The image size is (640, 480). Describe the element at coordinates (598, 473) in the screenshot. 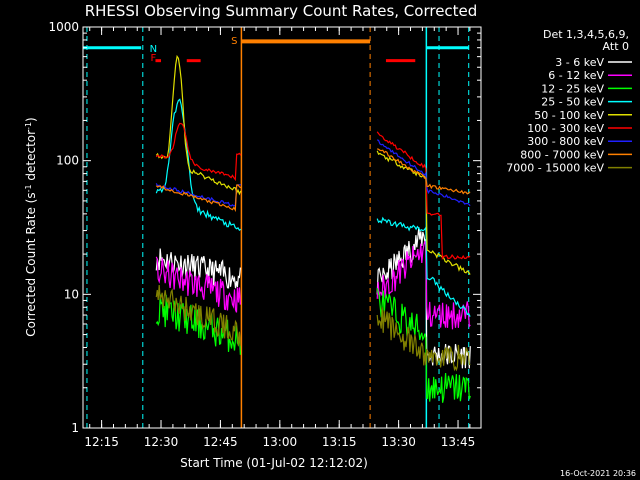

I see `timestamp: 16-Oct-2021 20:36` at that location.